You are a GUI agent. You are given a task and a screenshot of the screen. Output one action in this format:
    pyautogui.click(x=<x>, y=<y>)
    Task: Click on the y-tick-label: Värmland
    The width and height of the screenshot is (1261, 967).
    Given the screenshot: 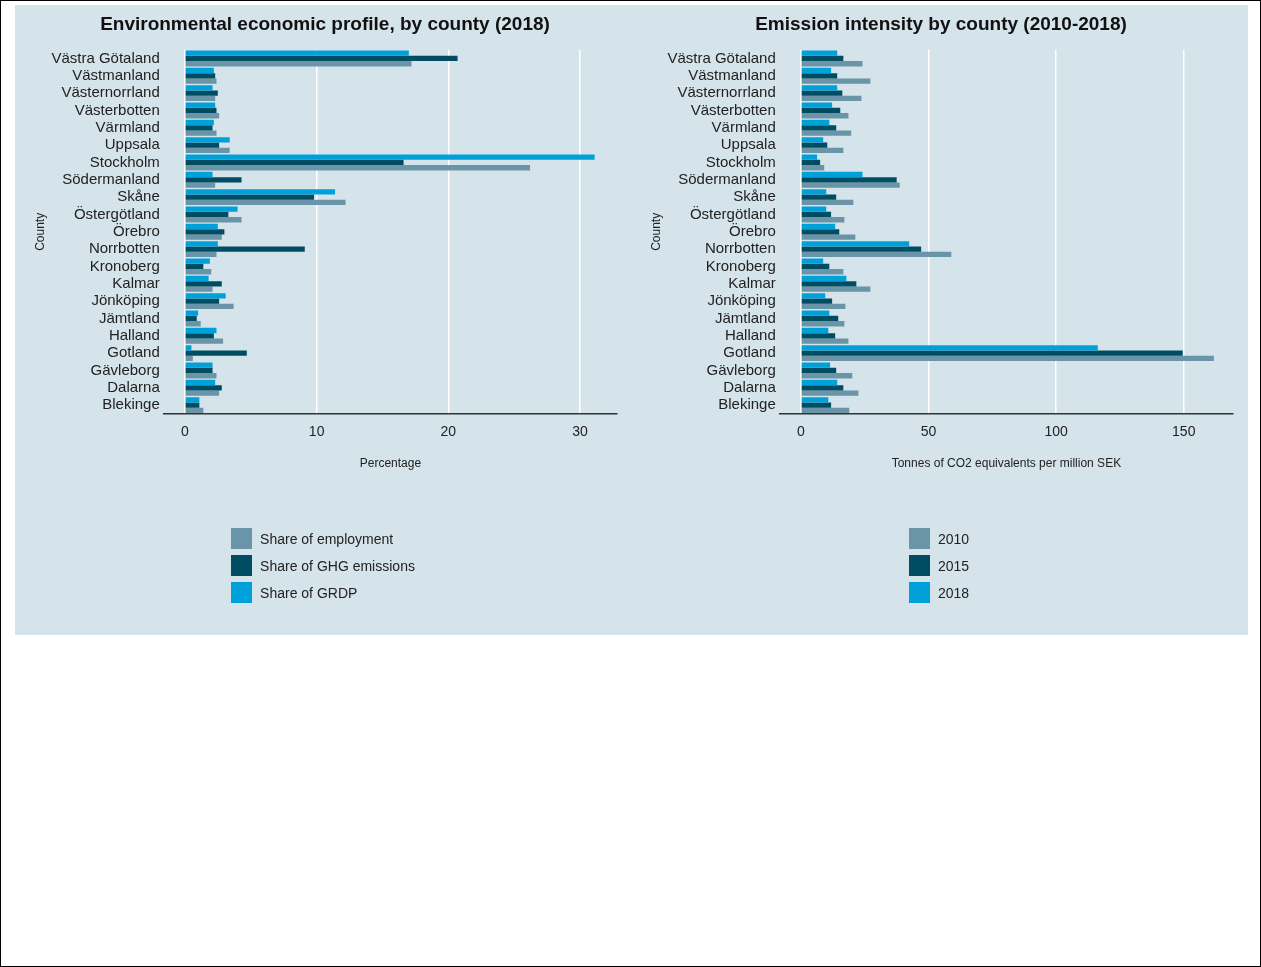 What is the action you would take?
    pyautogui.click(x=743, y=126)
    